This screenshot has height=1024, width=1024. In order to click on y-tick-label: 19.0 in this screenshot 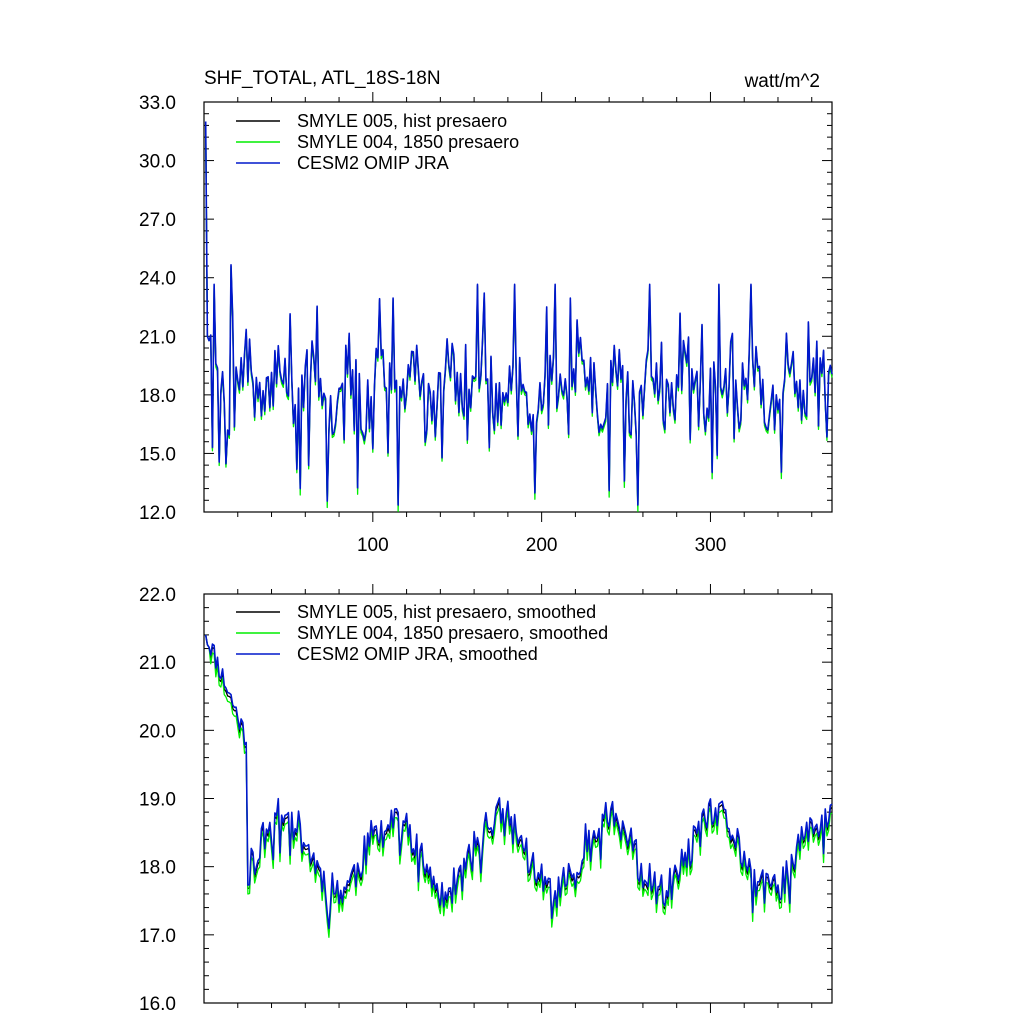, I will do `click(157, 800)`.